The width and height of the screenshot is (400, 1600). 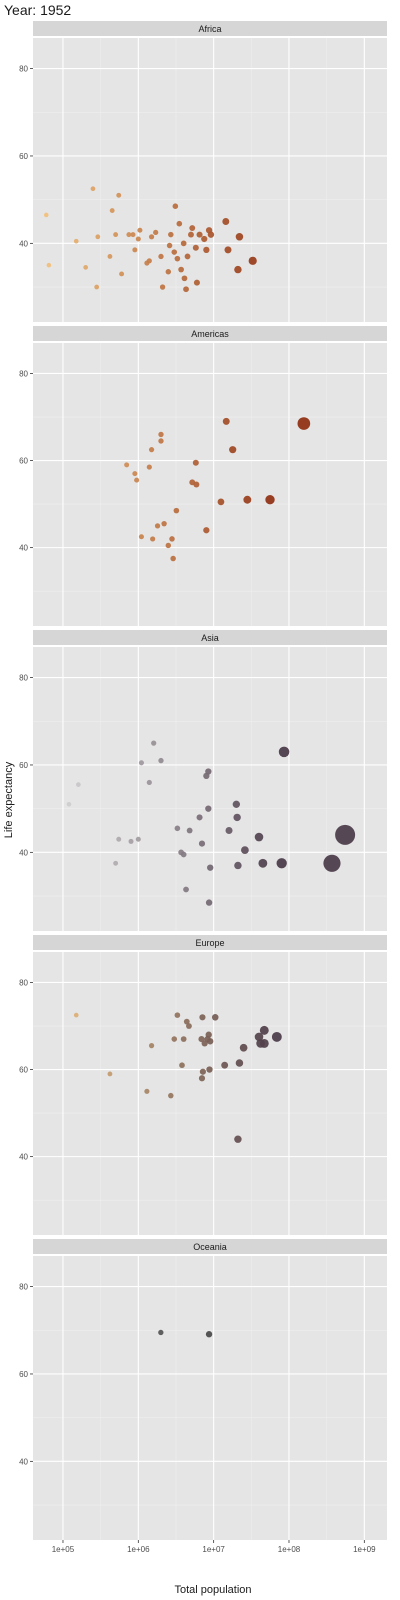 What do you see at coordinates (364, 1549) in the screenshot?
I see `x-tick-label: 1e+09` at bounding box center [364, 1549].